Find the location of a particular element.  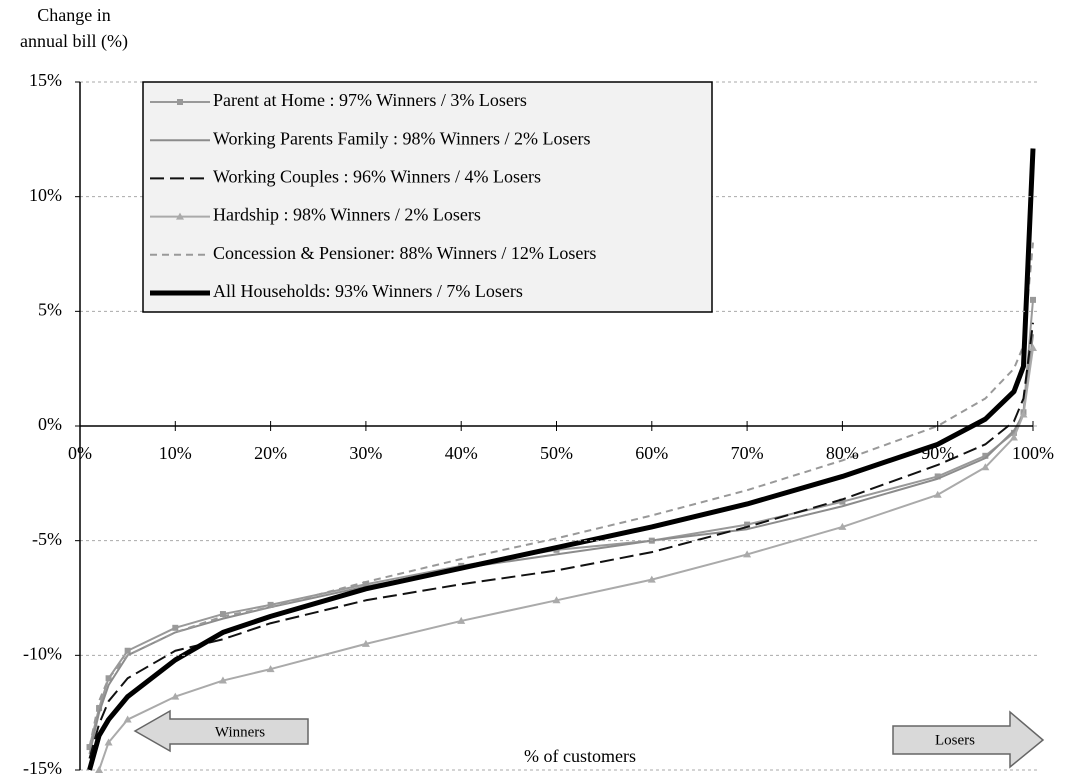

y-tick-label: -15% is located at coordinates (42, 768).